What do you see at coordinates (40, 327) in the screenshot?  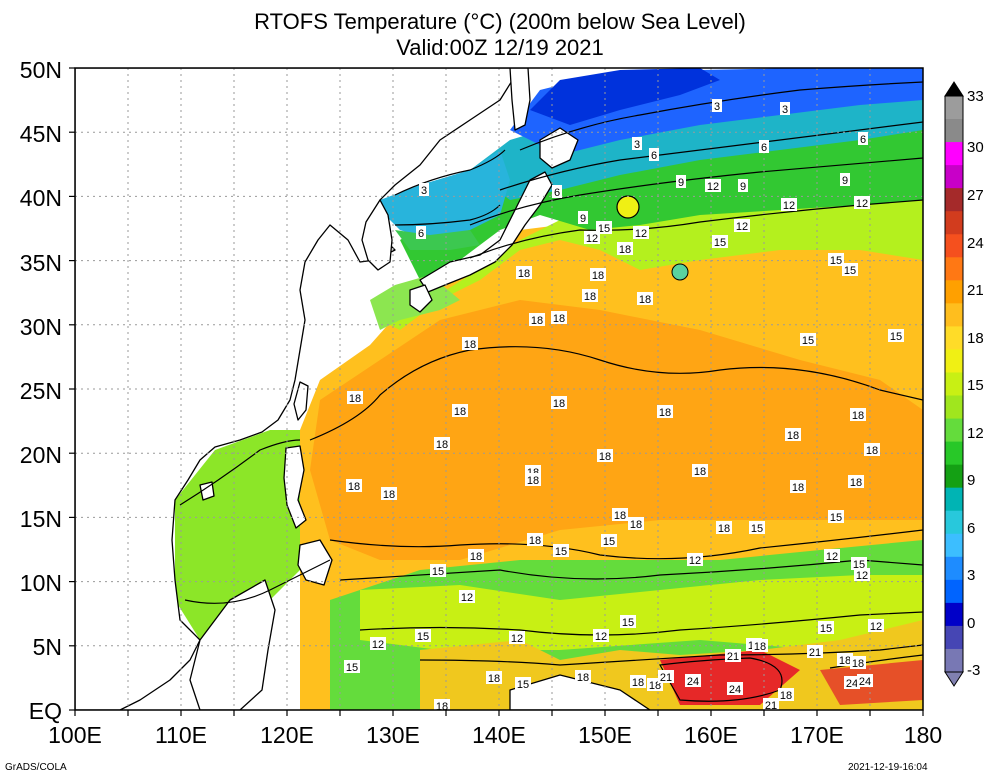 I see `lat-label-30n: 30N` at bounding box center [40, 327].